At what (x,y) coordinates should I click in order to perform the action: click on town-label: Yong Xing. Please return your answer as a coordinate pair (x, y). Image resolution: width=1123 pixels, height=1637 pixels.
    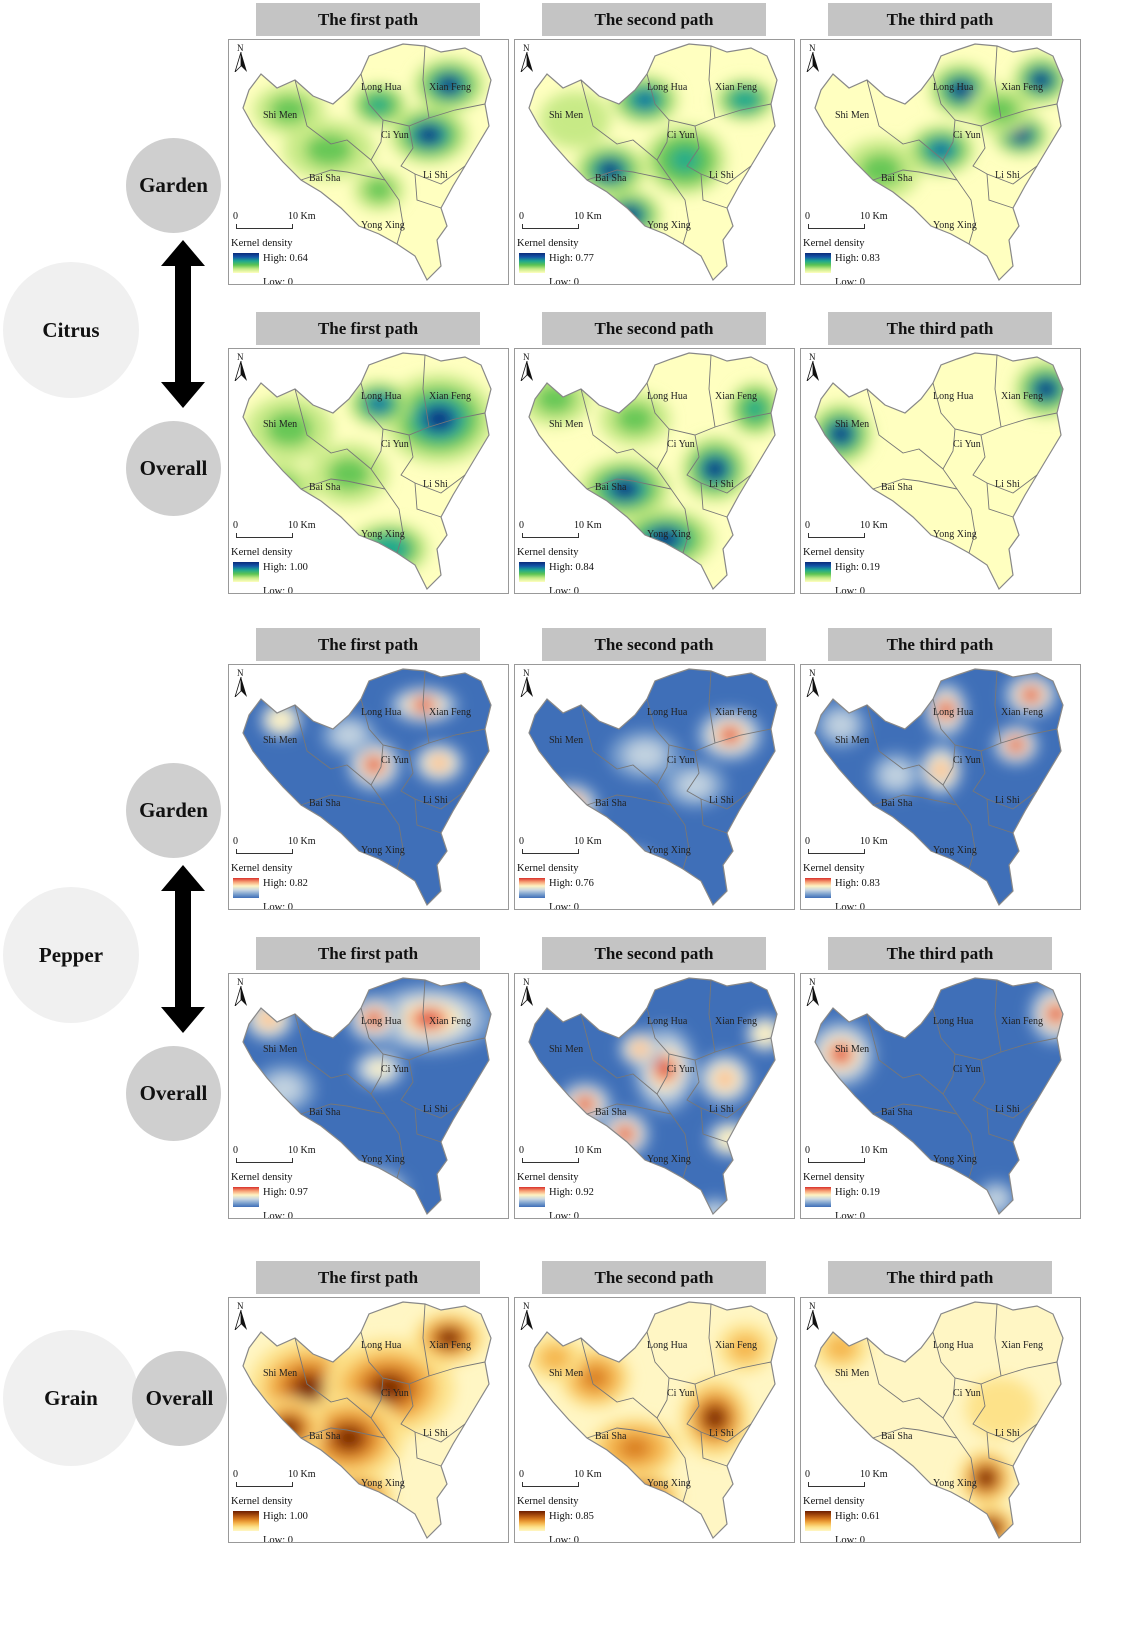
    Looking at the image, I should click on (955, 534).